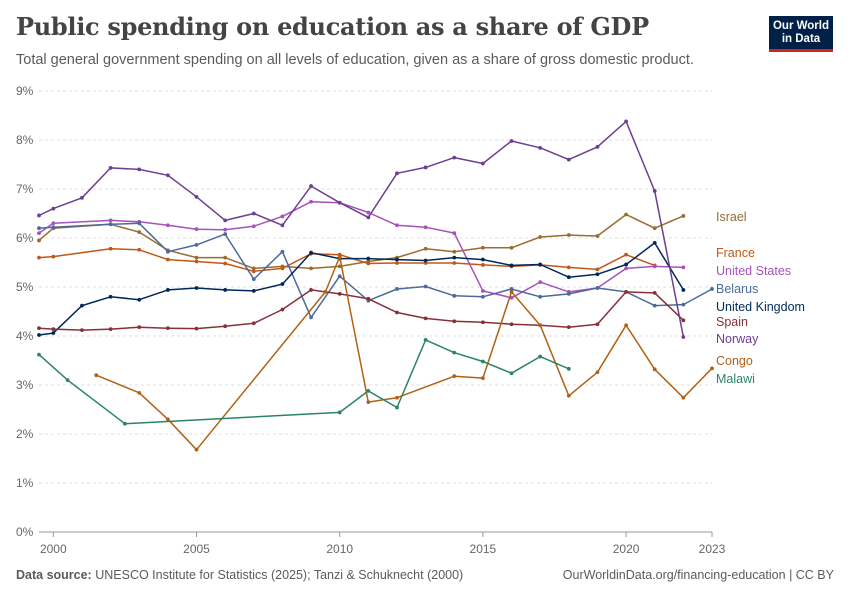 The height and width of the screenshot is (600, 850). What do you see at coordinates (626, 549) in the screenshot?
I see `x-tick-label: 2020` at bounding box center [626, 549].